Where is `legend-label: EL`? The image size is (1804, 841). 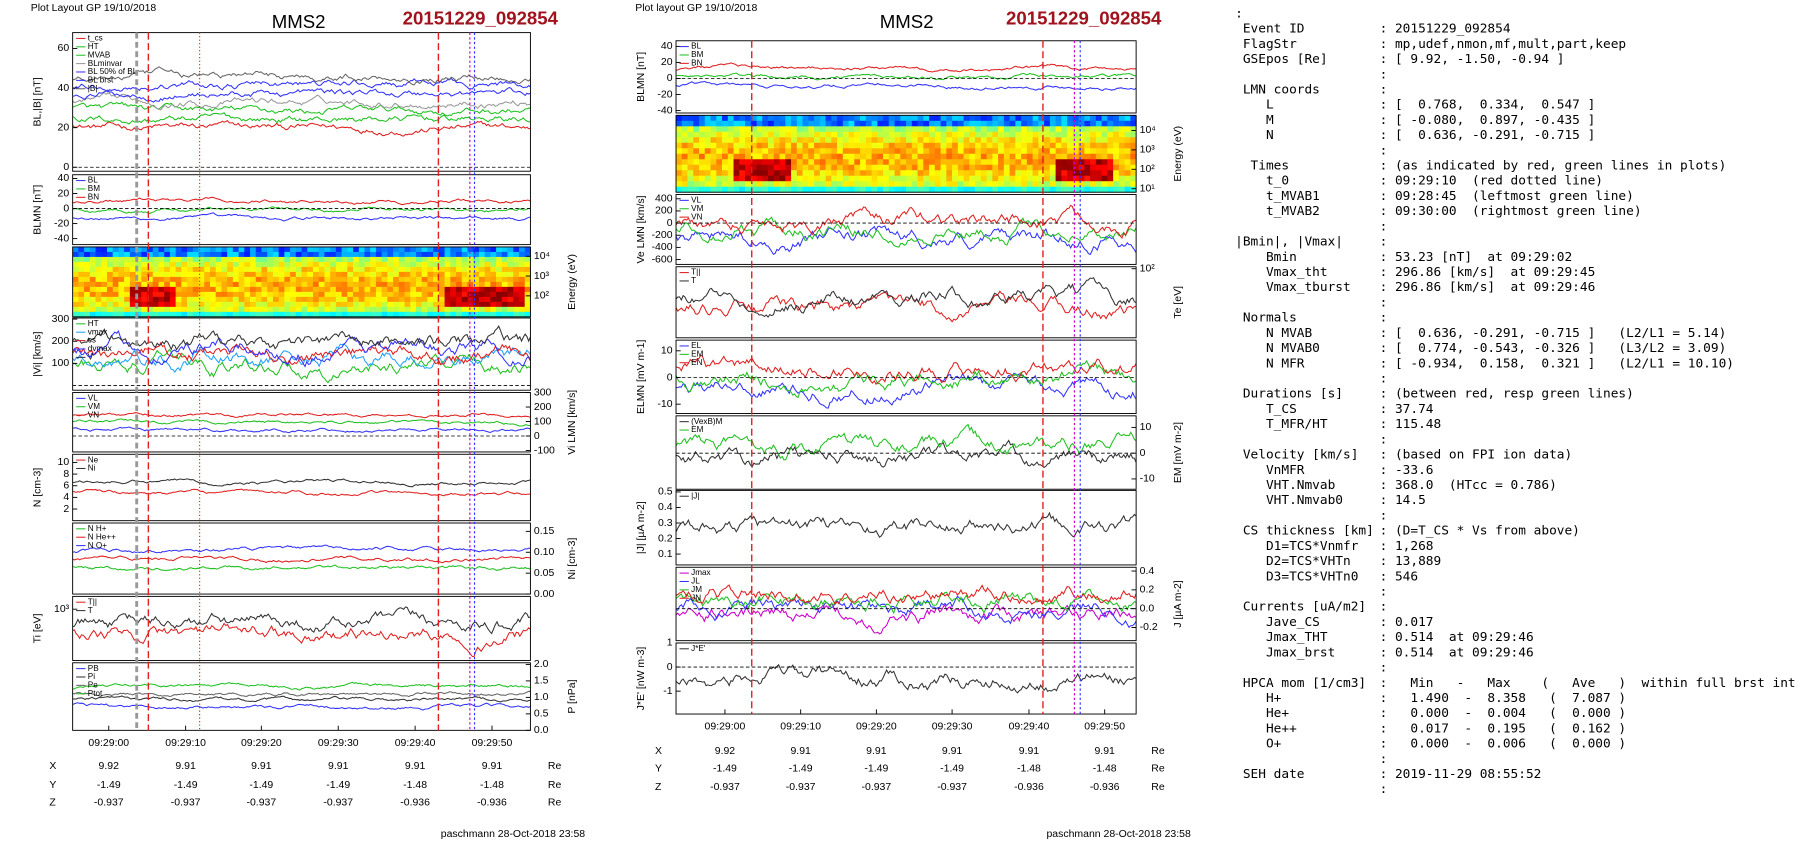
legend-label: EL is located at coordinates (696, 345).